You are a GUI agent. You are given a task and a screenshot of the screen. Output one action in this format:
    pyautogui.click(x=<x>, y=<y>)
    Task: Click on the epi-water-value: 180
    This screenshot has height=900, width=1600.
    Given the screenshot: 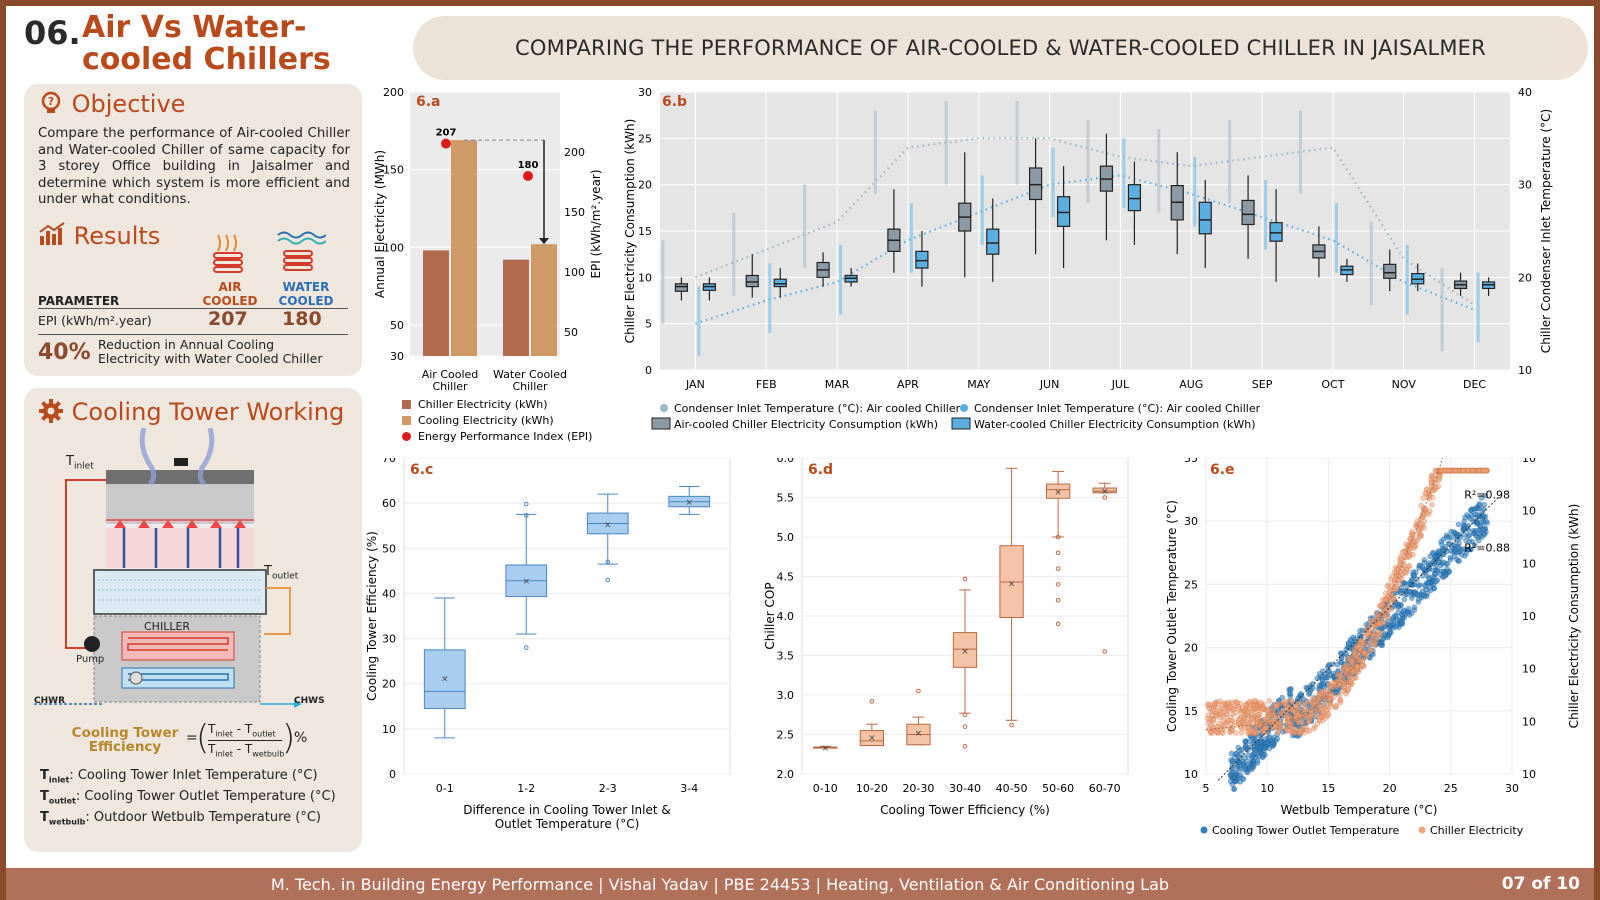 What is the action you would take?
    pyautogui.click(x=302, y=319)
    